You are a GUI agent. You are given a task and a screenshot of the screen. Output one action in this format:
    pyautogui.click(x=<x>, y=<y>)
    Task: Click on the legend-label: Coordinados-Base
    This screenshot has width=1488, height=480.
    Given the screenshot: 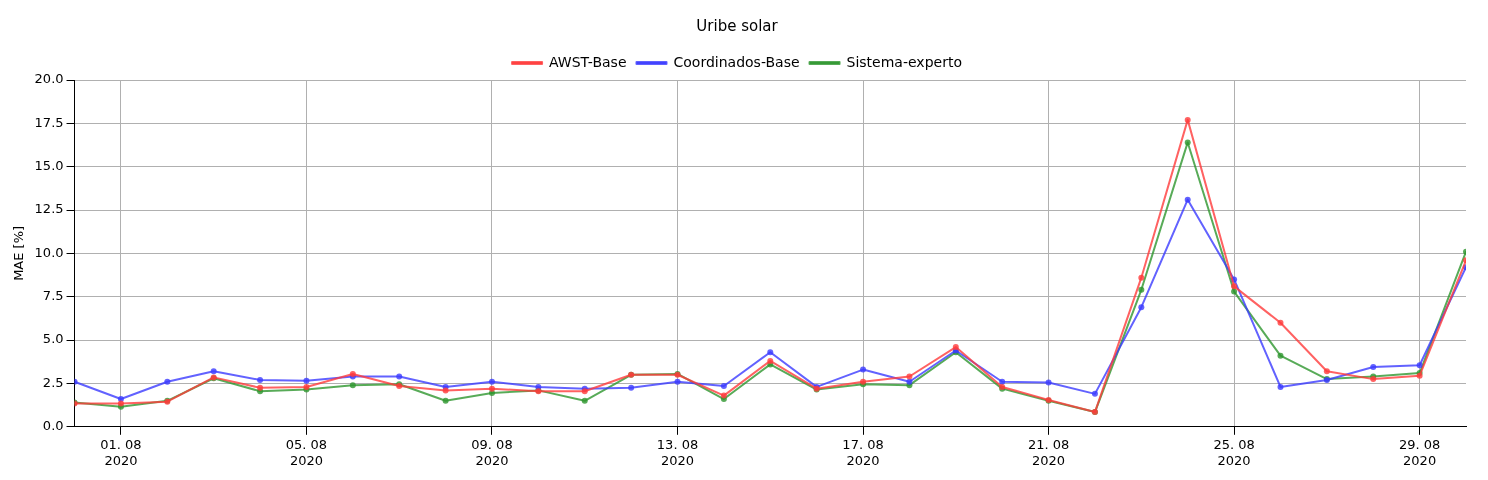 What is the action you would take?
    pyautogui.click(x=736, y=61)
    